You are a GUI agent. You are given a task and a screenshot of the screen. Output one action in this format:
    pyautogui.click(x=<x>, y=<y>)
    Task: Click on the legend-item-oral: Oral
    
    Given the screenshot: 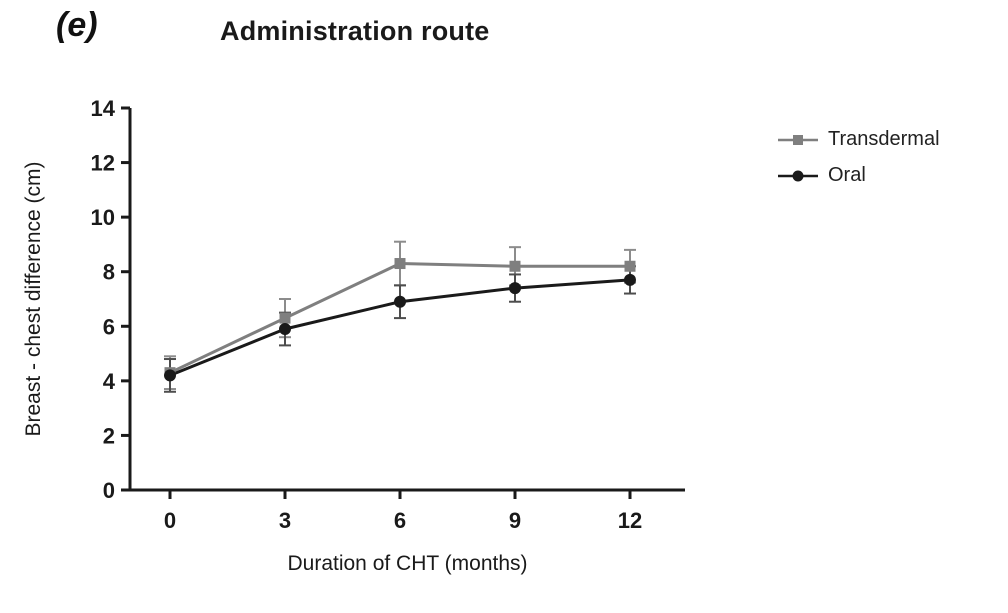 What is the action you would take?
    pyautogui.click(x=859, y=175)
    